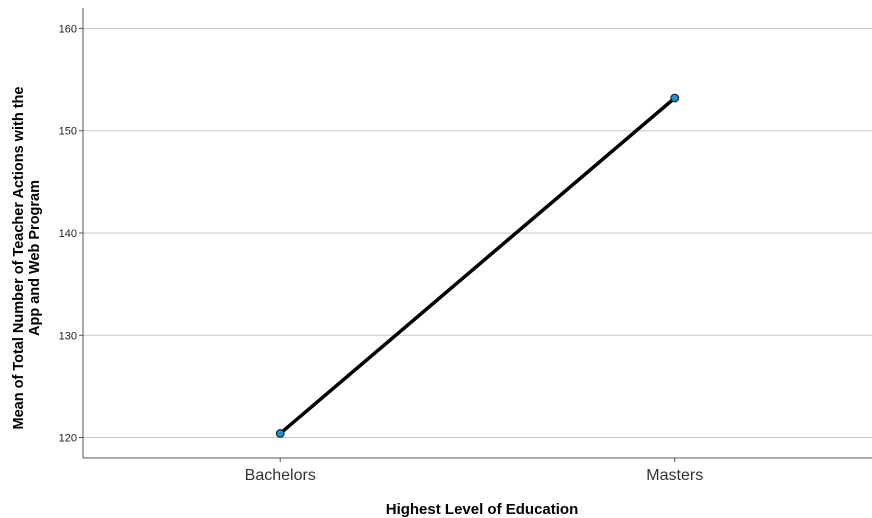  I want to click on x-axis-ticks: Bachelors Masters, so click(474, 471).